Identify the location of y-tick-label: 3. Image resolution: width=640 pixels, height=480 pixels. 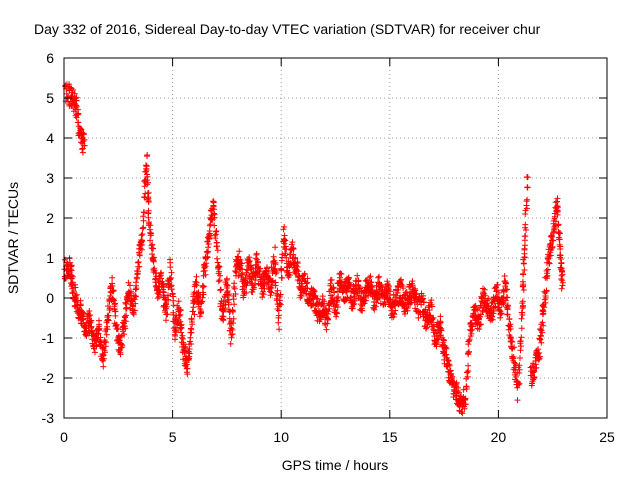
(50, 178).